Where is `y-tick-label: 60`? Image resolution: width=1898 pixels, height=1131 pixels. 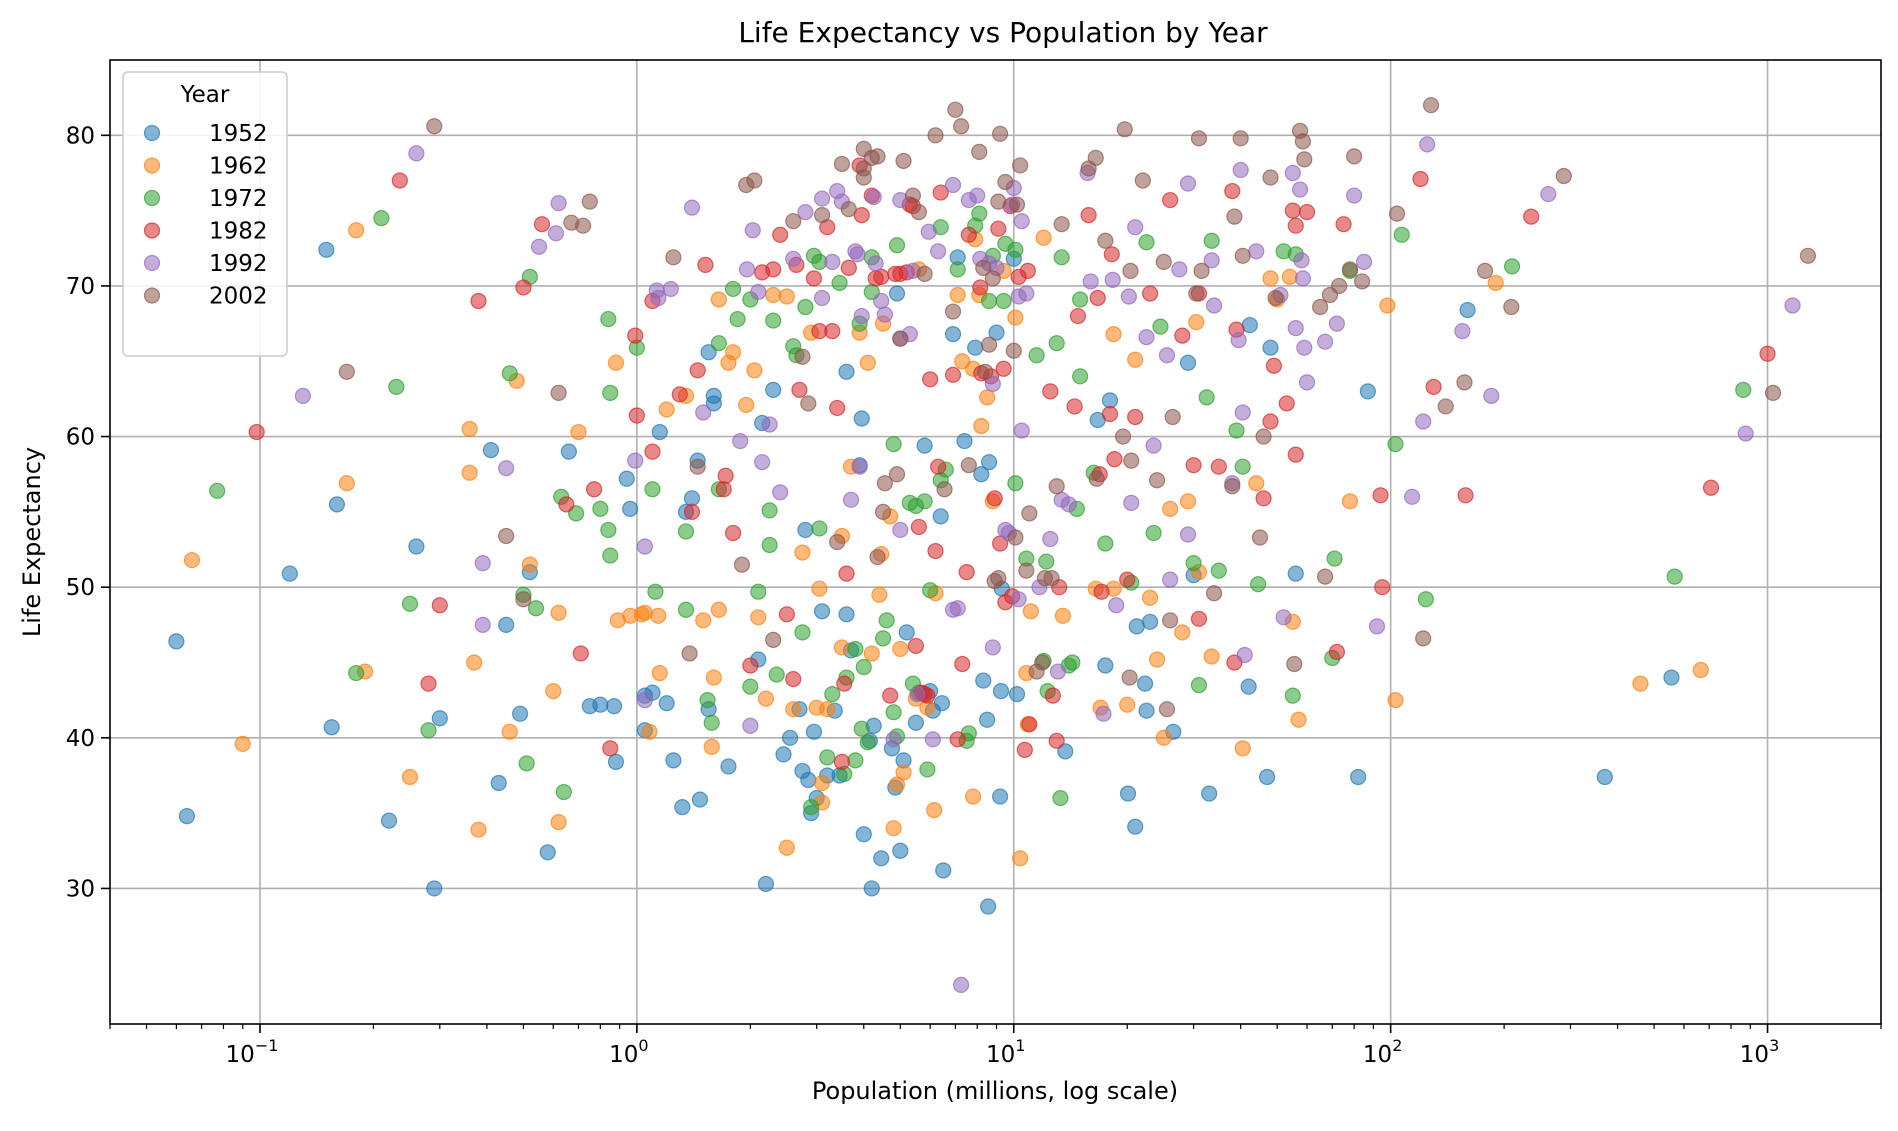
y-tick-label: 60 is located at coordinates (80, 438).